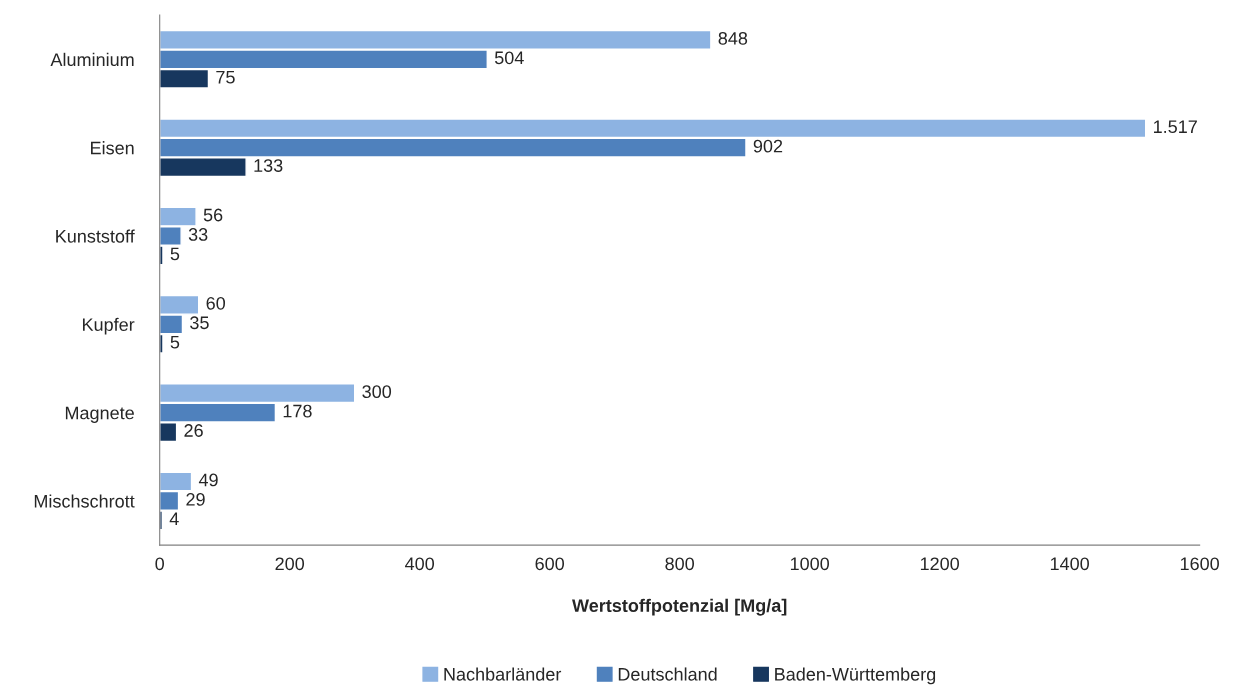 The height and width of the screenshot is (690, 1238). Describe the element at coordinates (174, 519) in the screenshot. I see `data-label: 4` at that location.